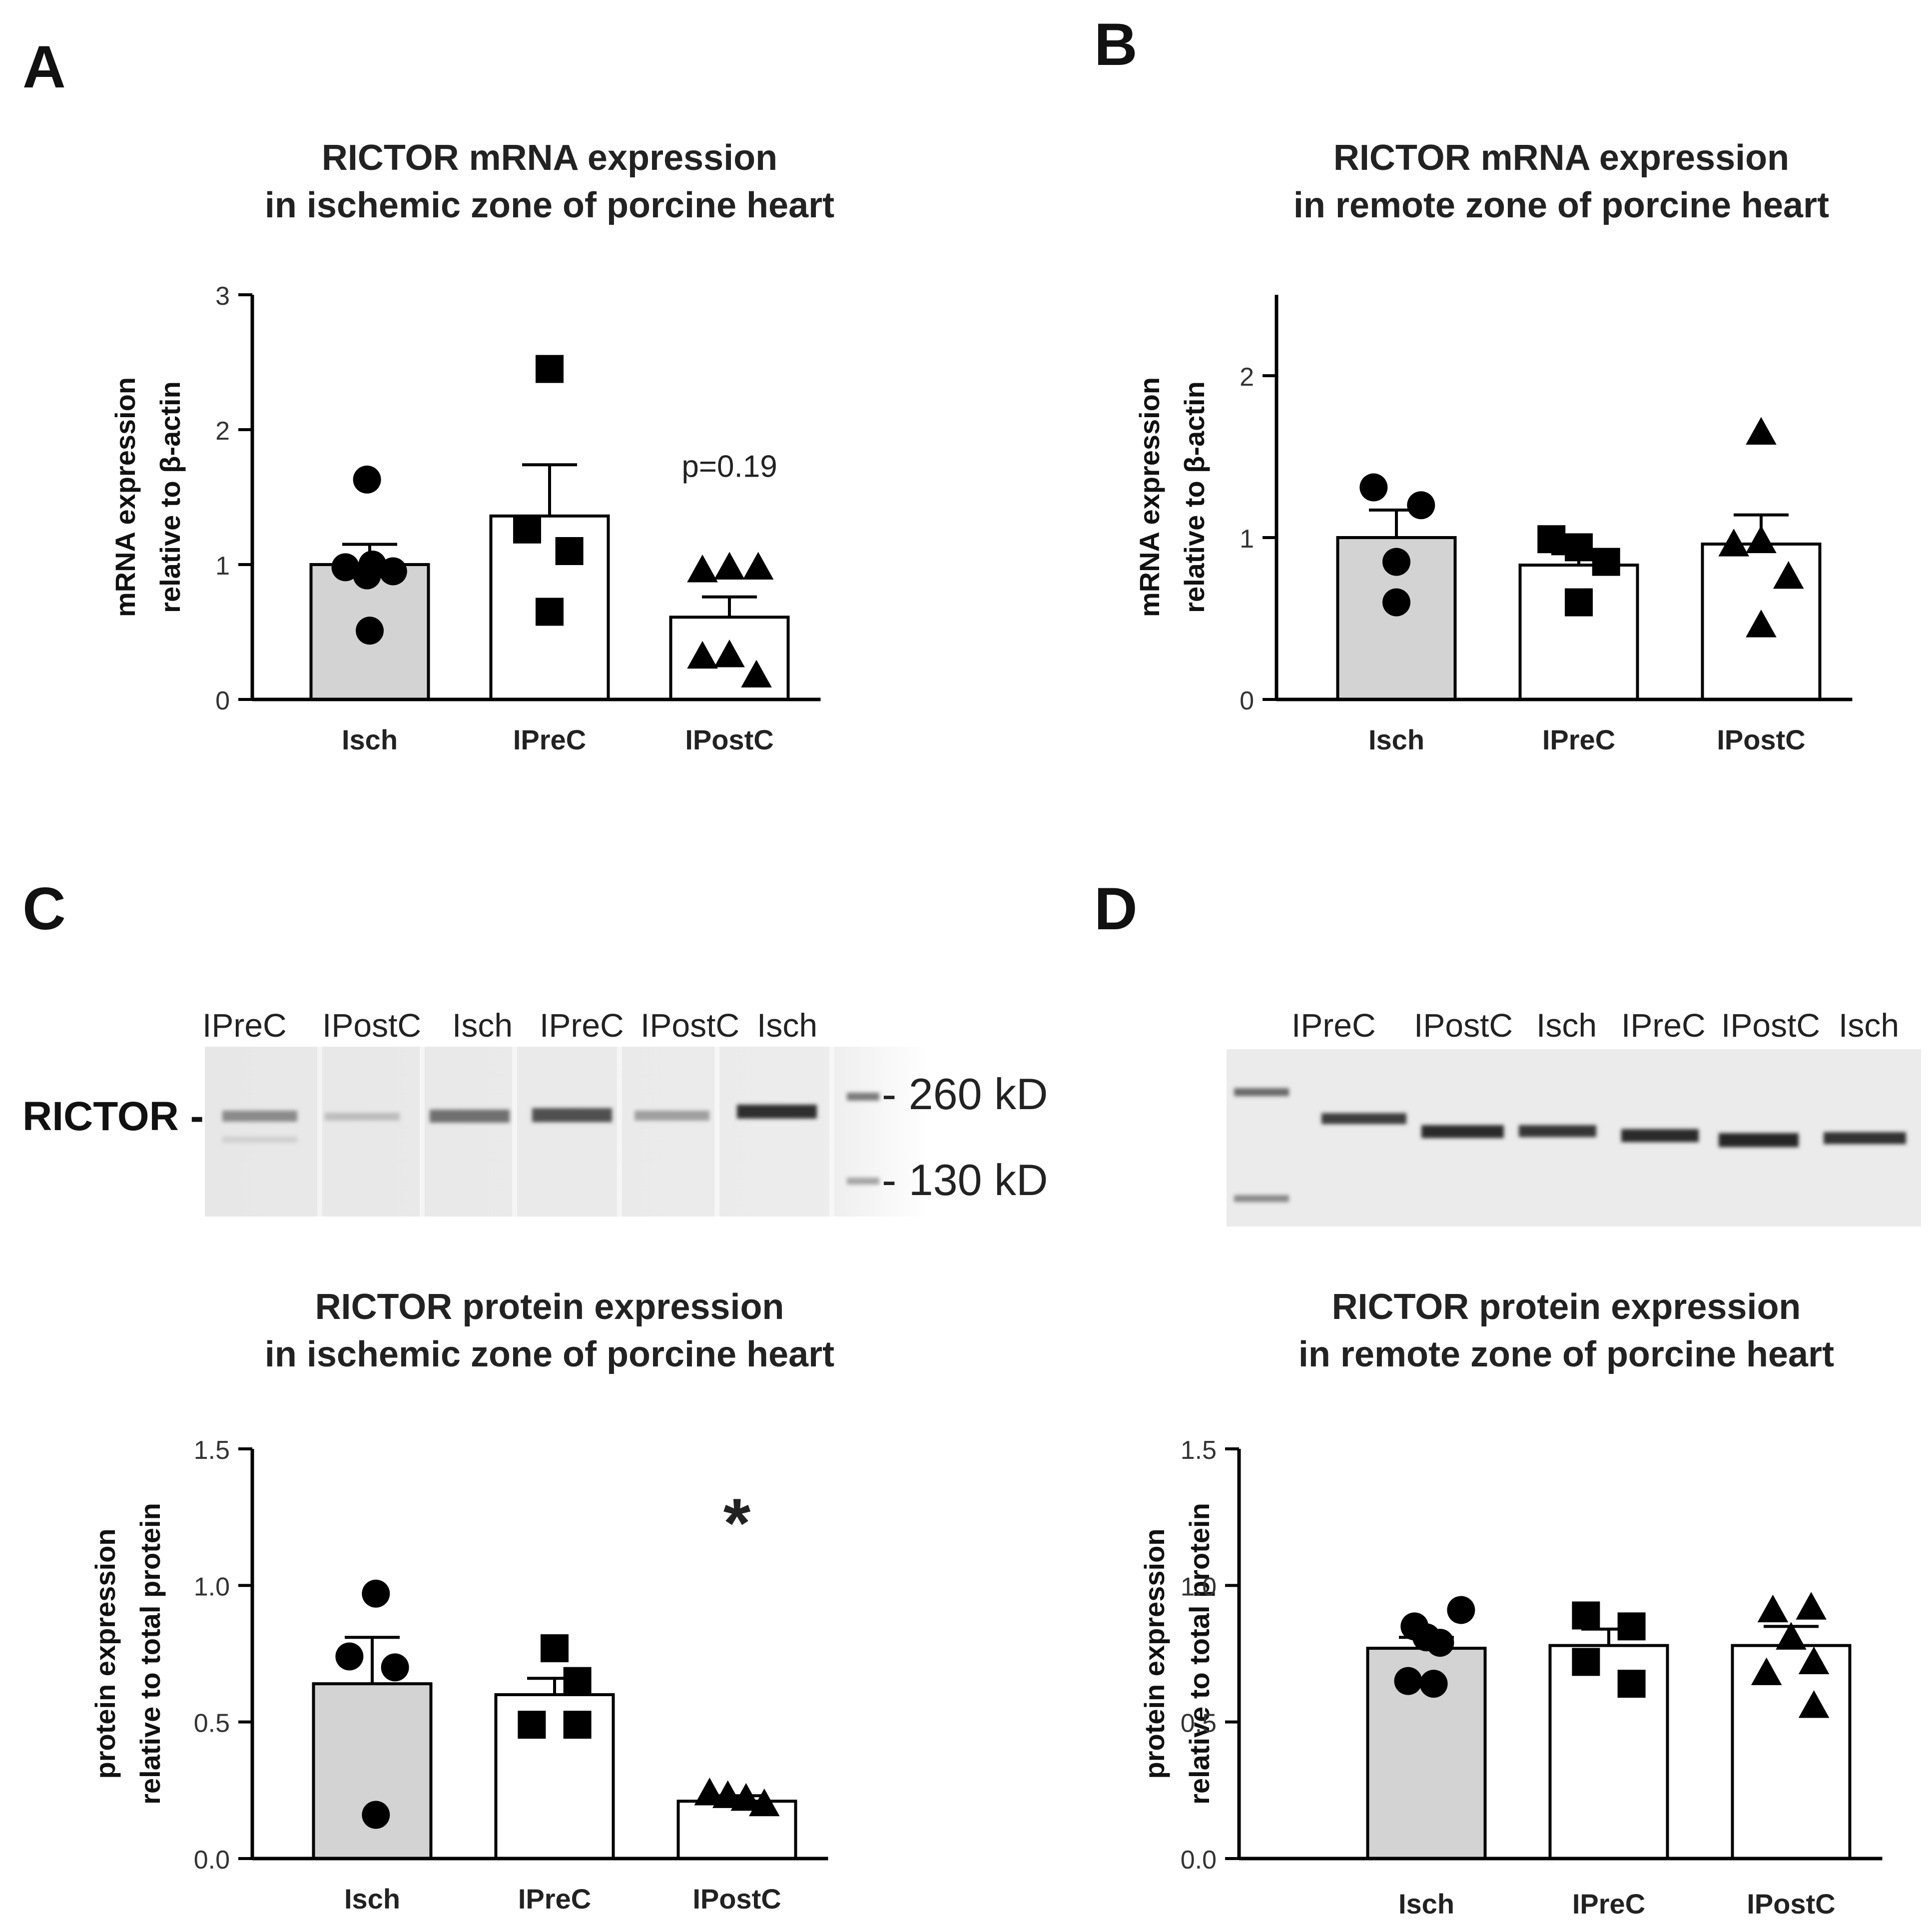 The image size is (1932, 1923). Describe the element at coordinates (1154, 1653) in the screenshot. I see `y-axis-label: protein expression` at that location.